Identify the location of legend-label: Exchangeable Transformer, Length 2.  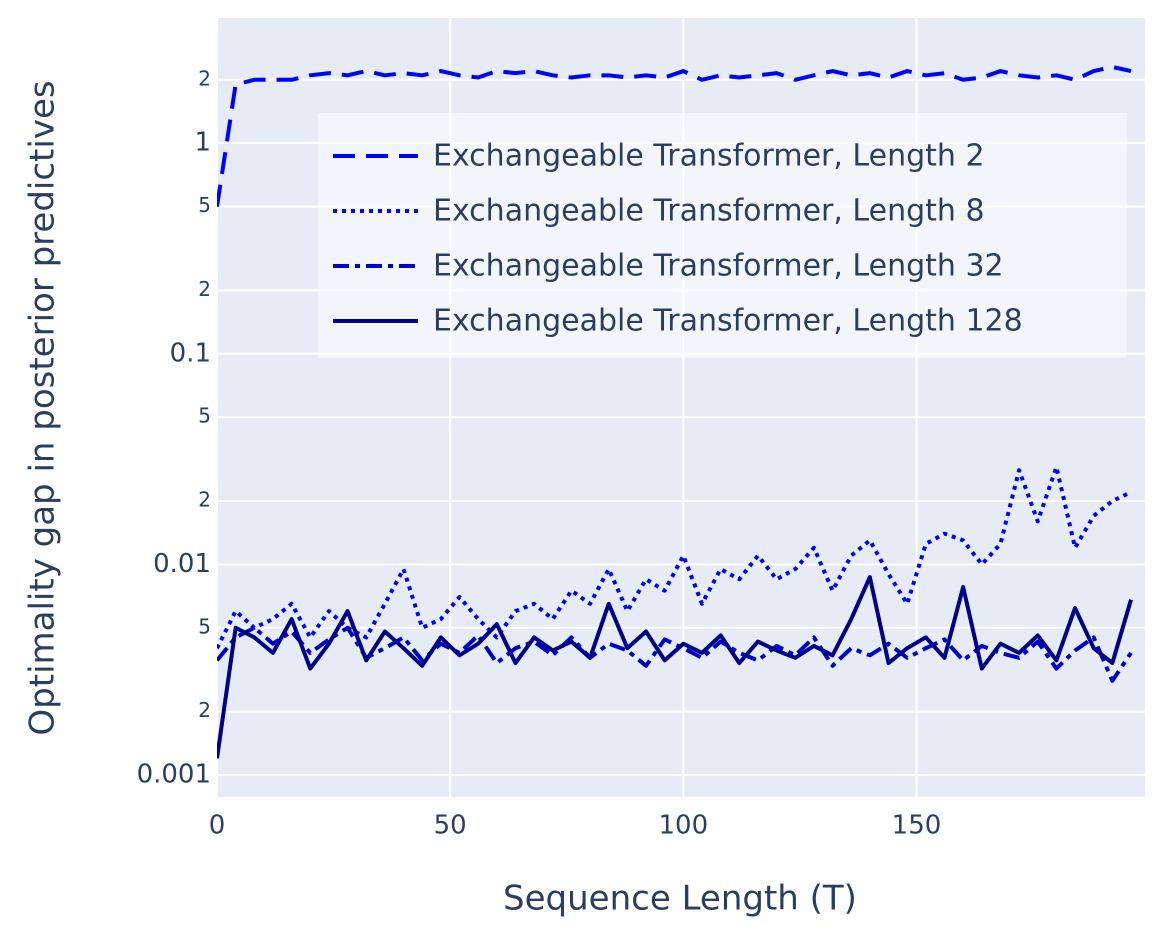
(709, 156).